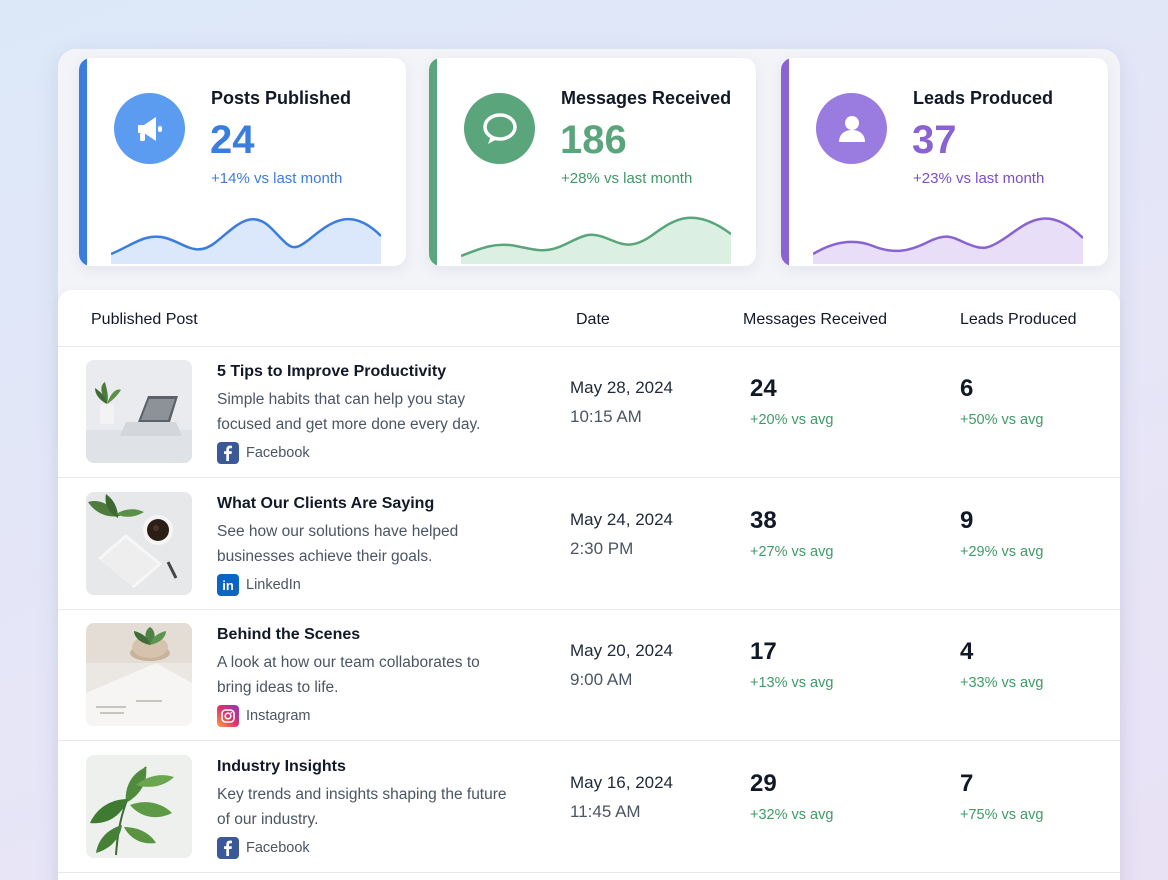  What do you see at coordinates (792, 815) in the screenshot?
I see `messages-change: +32% vs avg` at bounding box center [792, 815].